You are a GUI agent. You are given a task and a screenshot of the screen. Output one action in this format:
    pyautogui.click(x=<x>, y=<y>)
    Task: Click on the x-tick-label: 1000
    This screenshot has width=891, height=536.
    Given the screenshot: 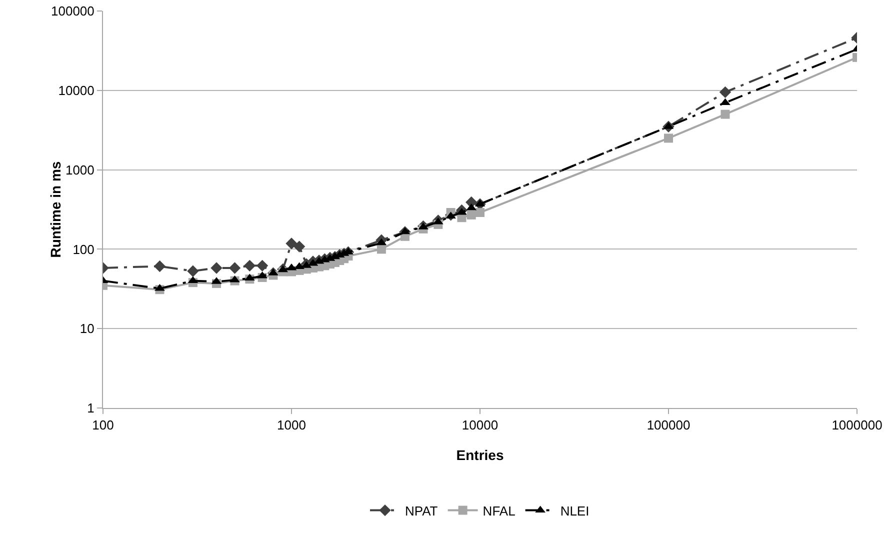 What is the action you would take?
    pyautogui.click(x=291, y=425)
    